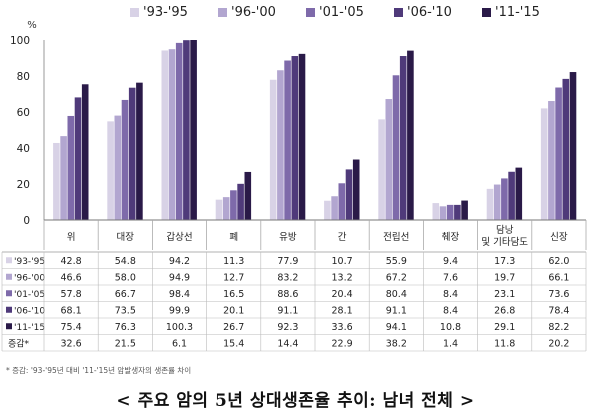  I want to click on table-cell-06-10-췌장: 8.4, so click(450, 310).